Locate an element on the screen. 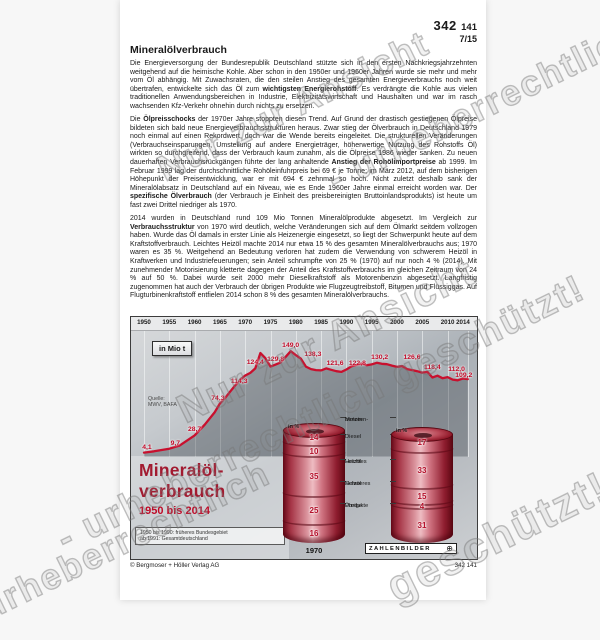  zahlenbilder-logo: ZAHLENBILDER ⊕ is located at coordinates (411, 548).